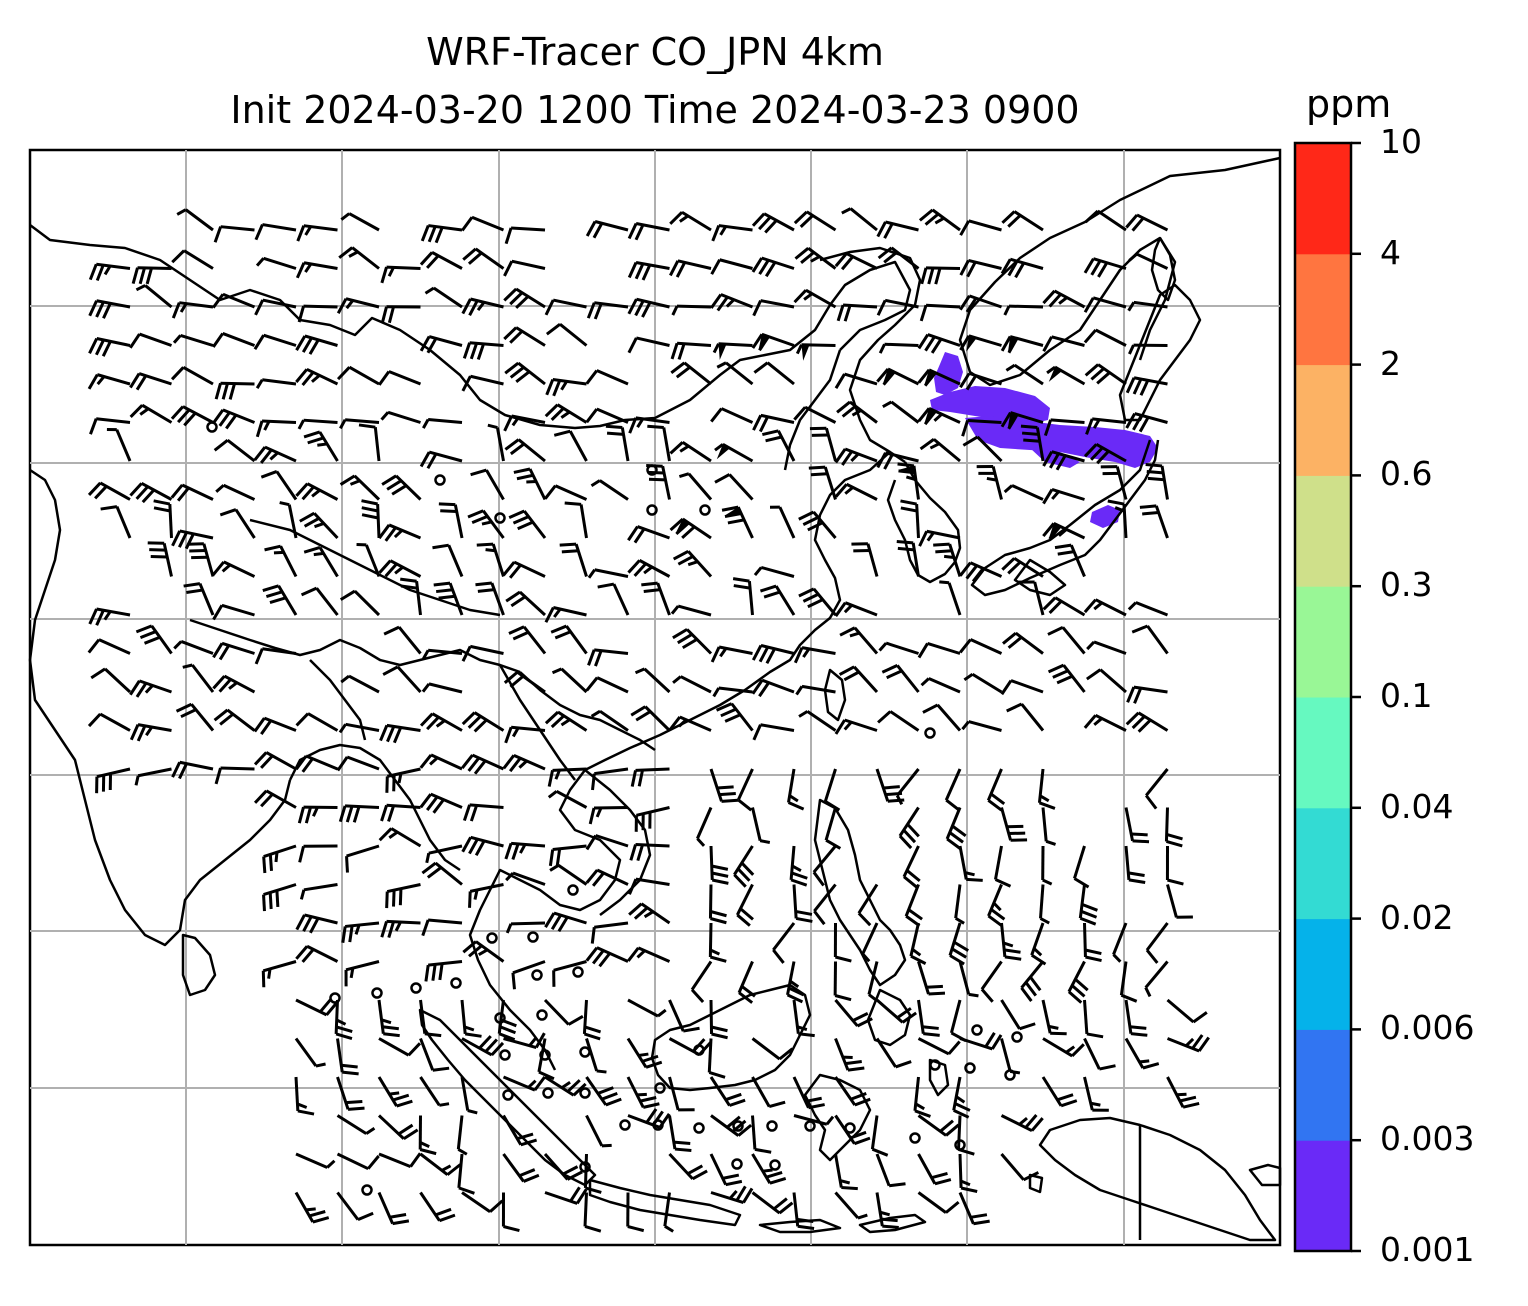  What do you see at coordinates (655, 52) in the screenshot?
I see `map-title-line1: WRF-Tracer CO_JPN 4km` at bounding box center [655, 52].